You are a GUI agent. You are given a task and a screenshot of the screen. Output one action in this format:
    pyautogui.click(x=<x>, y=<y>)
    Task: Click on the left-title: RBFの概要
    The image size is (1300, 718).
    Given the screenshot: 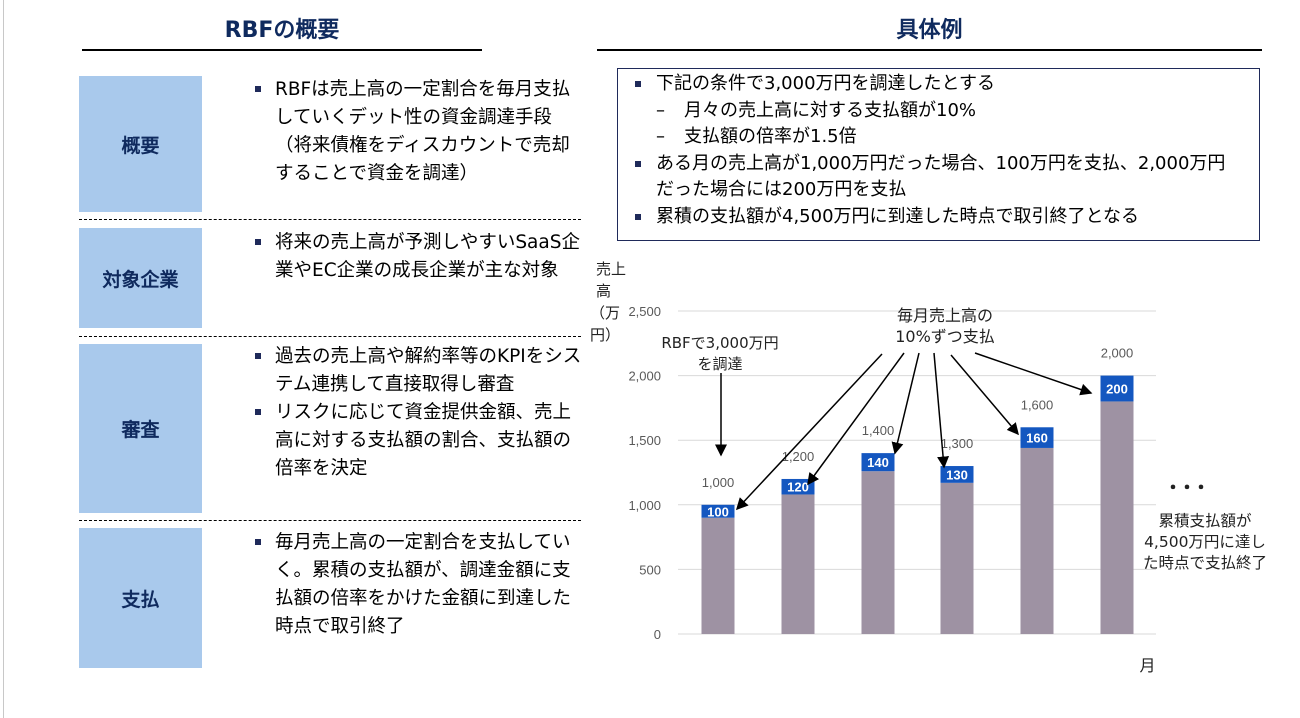 What is the action you would take?
    pyautogui.click(x=282, y=30)
    